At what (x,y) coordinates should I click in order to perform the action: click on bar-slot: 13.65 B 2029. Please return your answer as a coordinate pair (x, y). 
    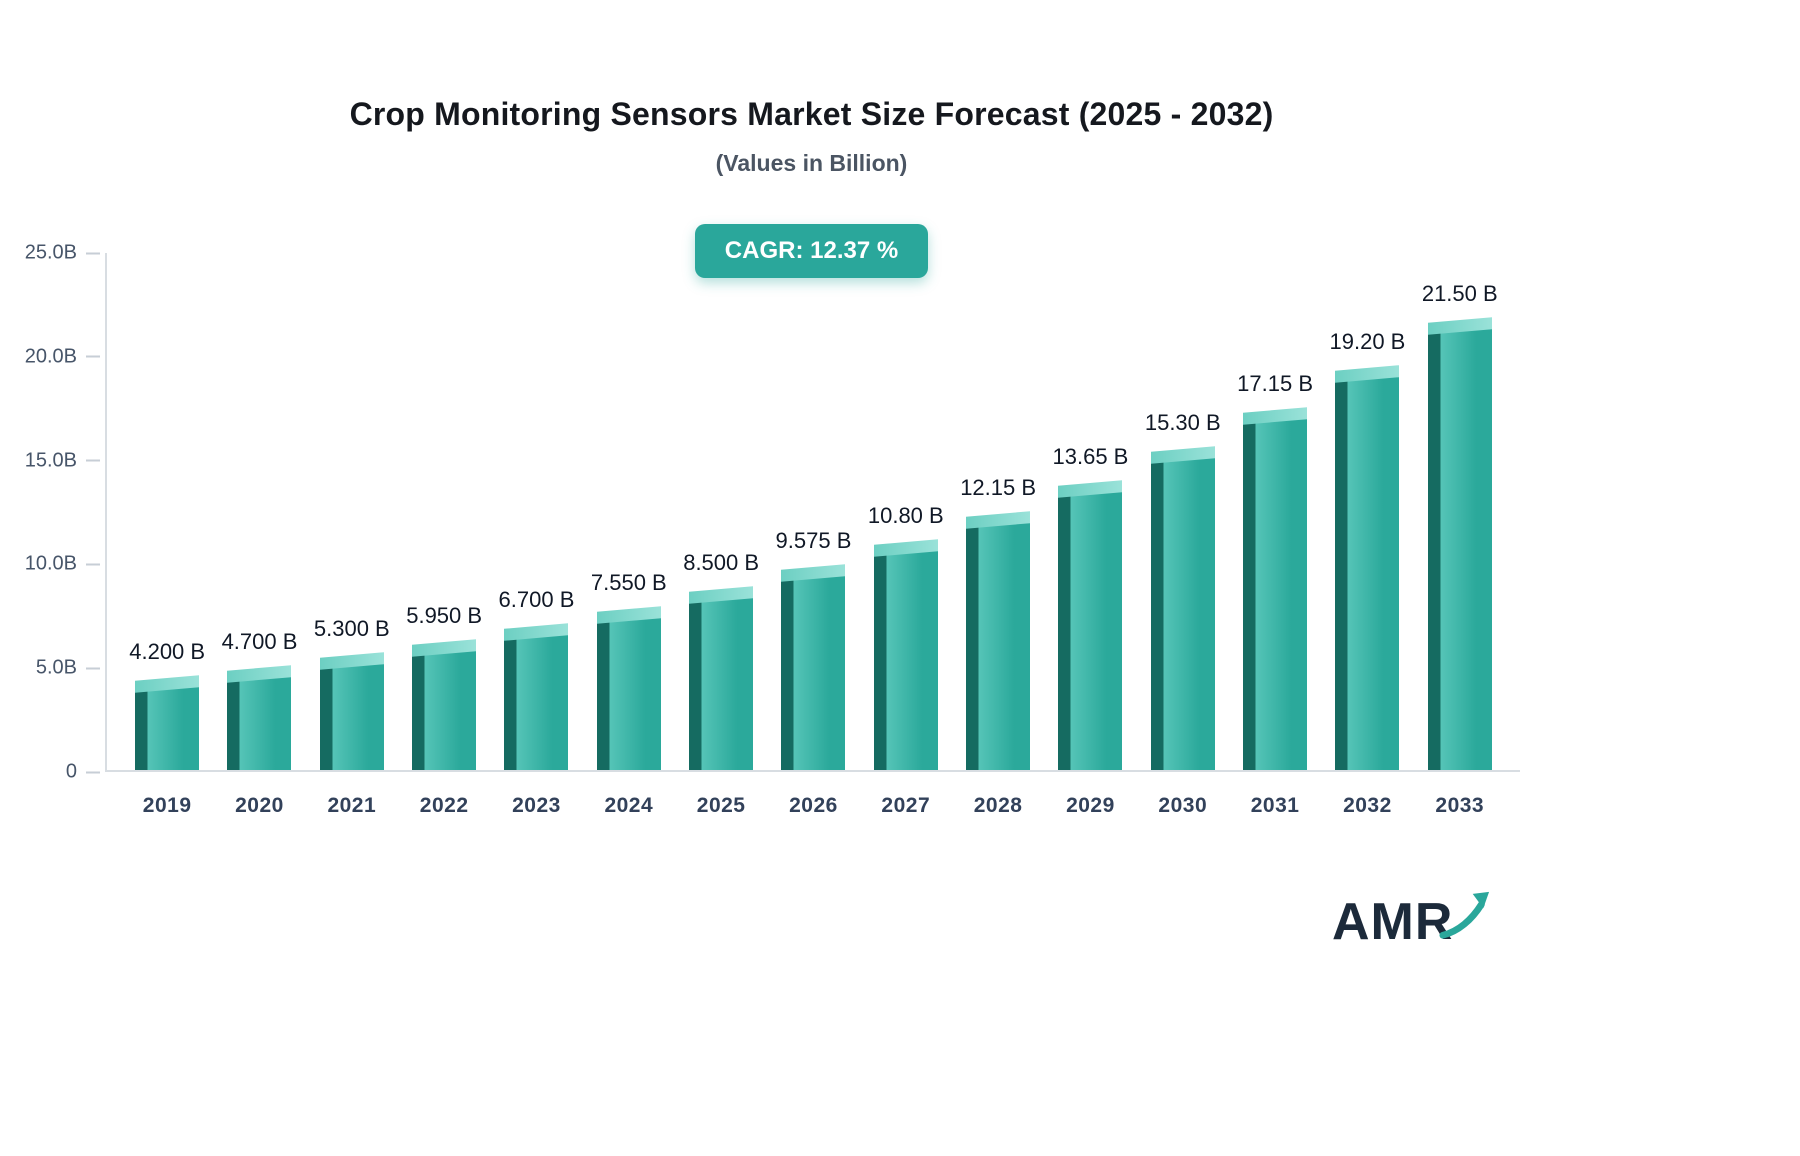
    Looking at the image, I should click on (1090, 535).